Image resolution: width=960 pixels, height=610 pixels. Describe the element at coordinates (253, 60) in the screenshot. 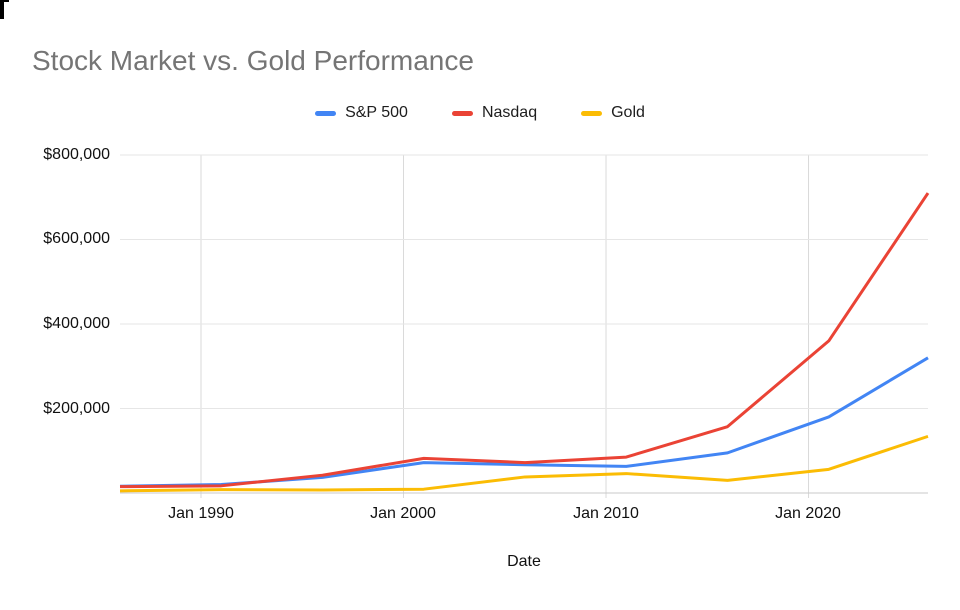

I see `chart-title: Stock Market vs. Gold Performance` at that location.